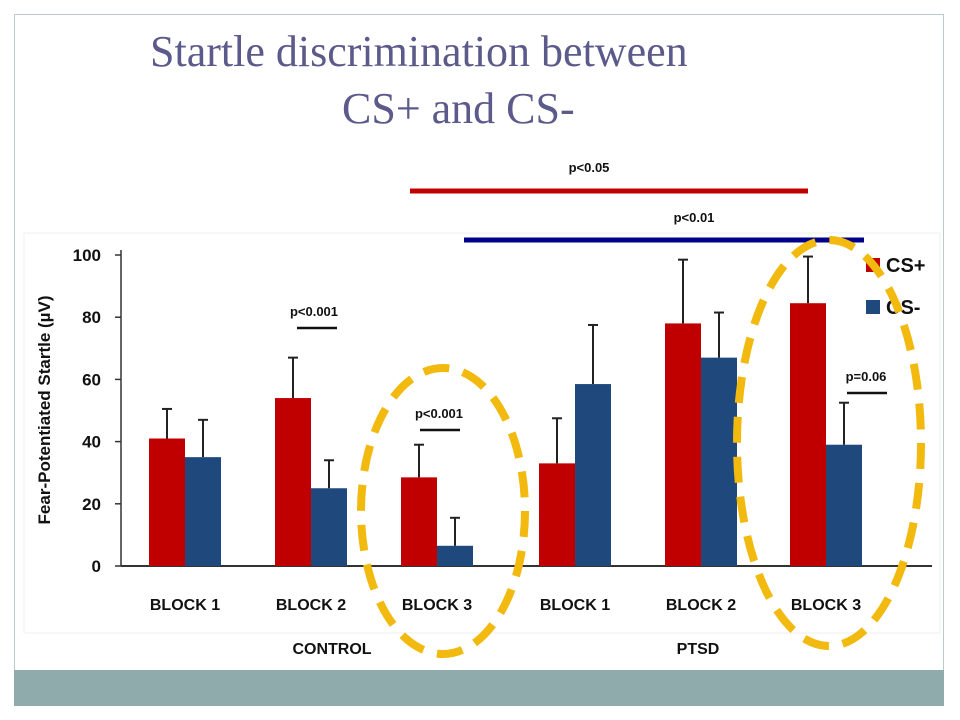 The width and height of the screenshot is (960, 720). I want to click on sig-span-label: p<0.01, so click(694, 217).